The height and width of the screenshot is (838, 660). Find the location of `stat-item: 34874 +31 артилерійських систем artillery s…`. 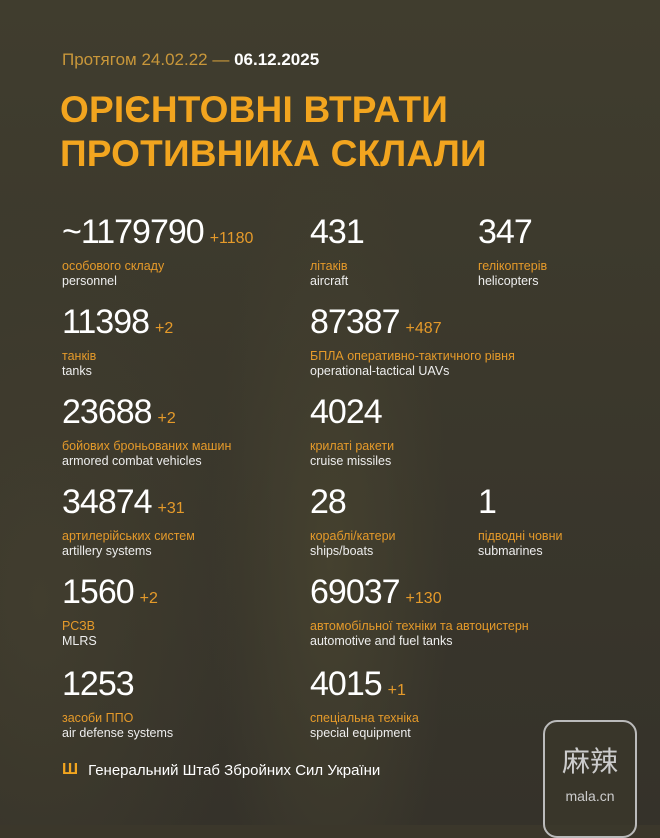

stat-item: 34874 +31 артилерійських систем artillery s… is located at coordinates (128, 521).